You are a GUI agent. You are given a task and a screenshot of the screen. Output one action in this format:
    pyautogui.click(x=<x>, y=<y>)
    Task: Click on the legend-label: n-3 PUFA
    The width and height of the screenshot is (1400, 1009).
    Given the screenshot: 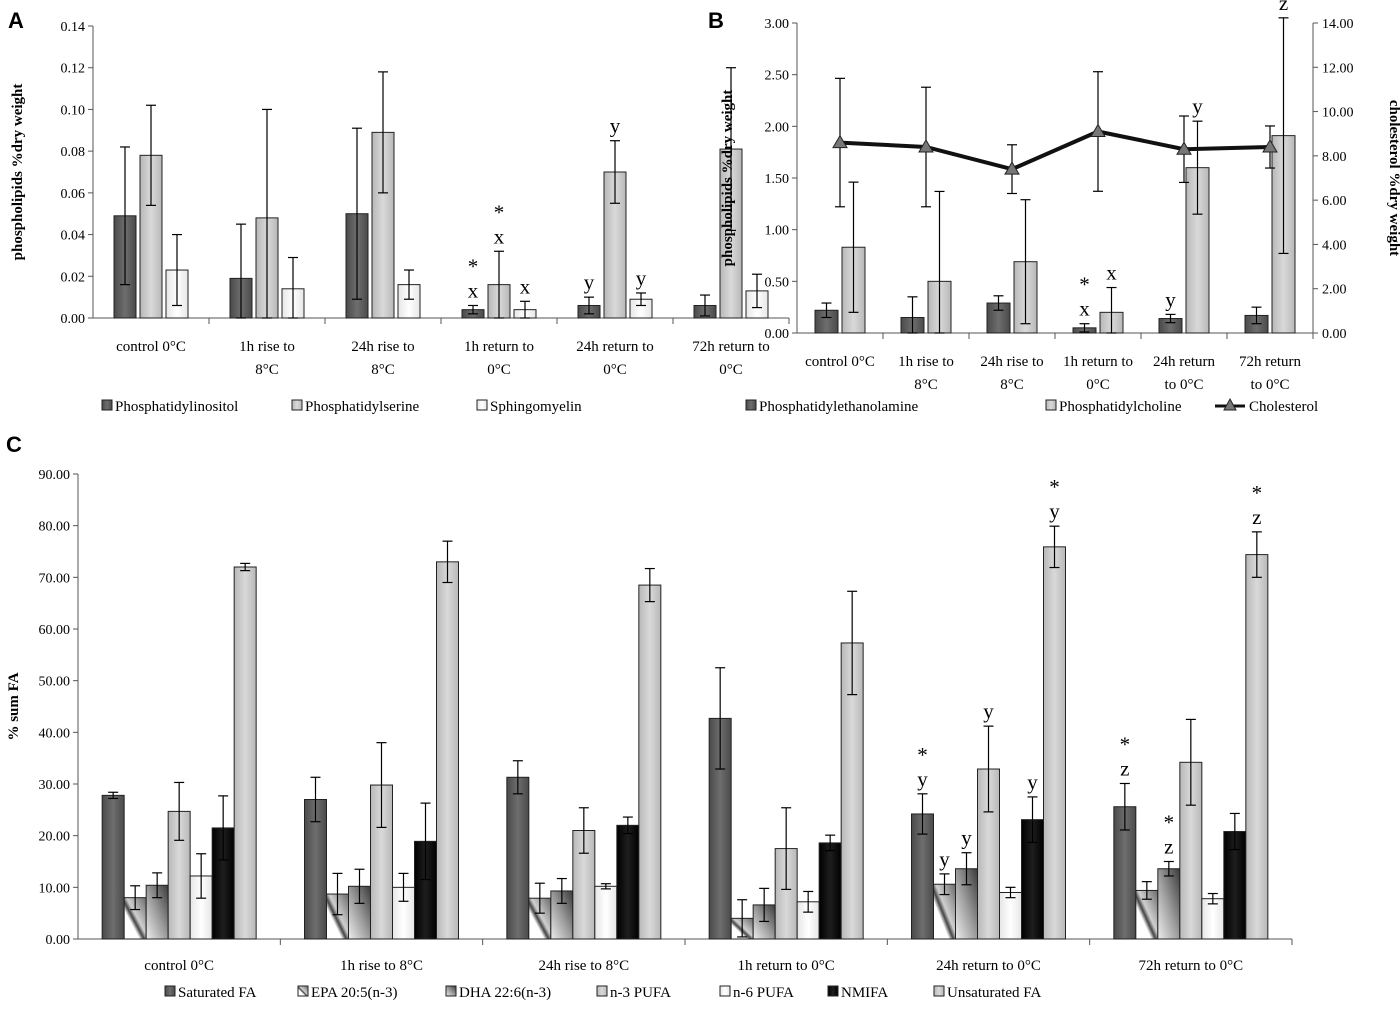 What is the action you would take?
    pyautogui.click(x=640, y=993)
    